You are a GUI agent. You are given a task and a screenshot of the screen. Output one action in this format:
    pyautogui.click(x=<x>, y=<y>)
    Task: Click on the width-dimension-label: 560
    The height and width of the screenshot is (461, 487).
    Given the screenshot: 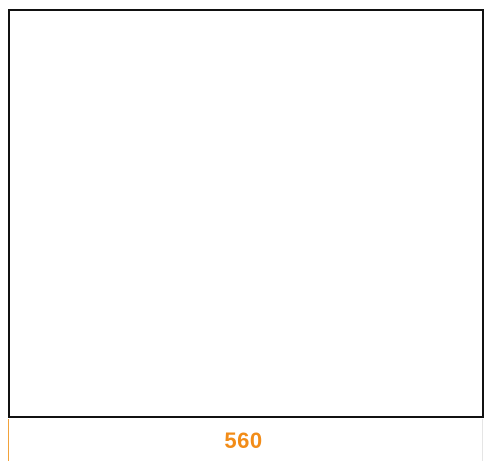 What is the action you would take?
    pyautogui.click(x=243, y=440)
    